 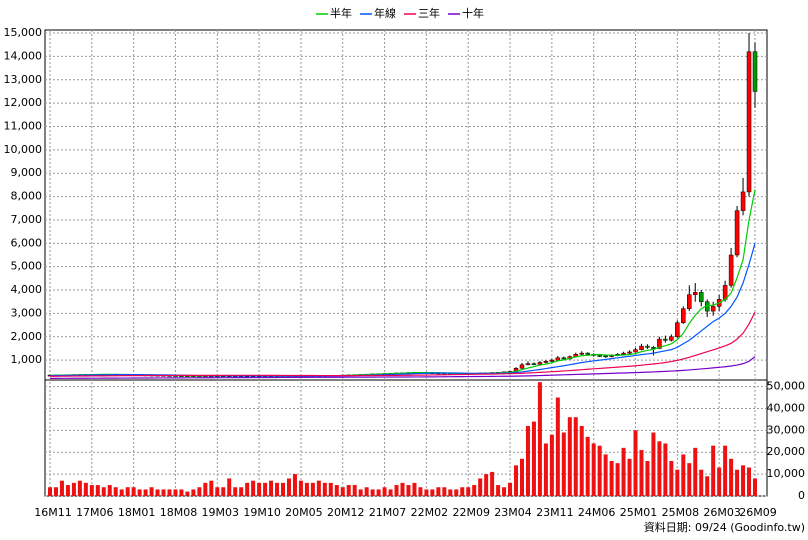 I want to click on x-tick-label: 26M09, so click(x=758, y=512).